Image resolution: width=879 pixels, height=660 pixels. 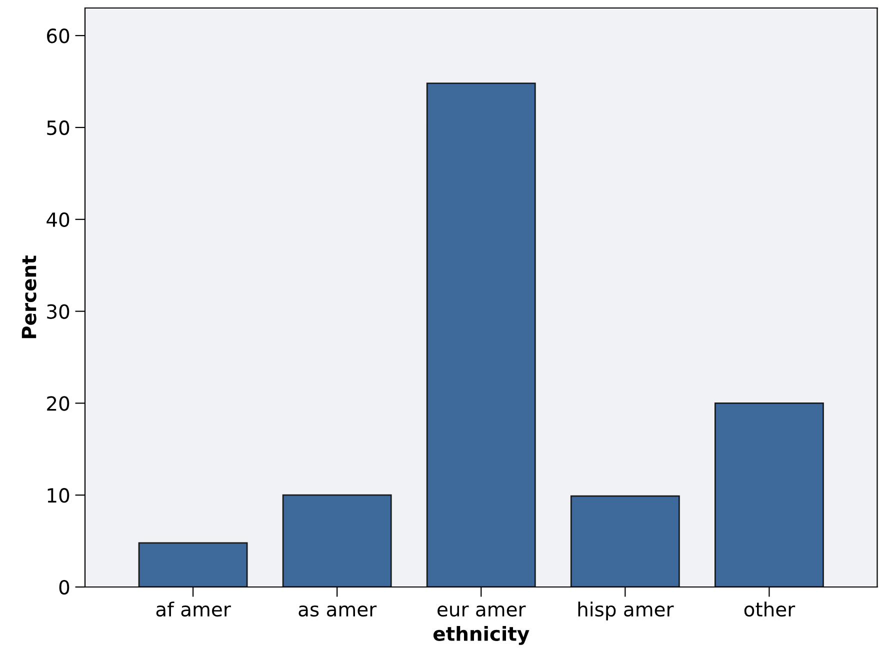 What do you see at coordinates (770, 609) in the screenshot?
I see `x-tick-label: other` at bounding box center [770, 609].